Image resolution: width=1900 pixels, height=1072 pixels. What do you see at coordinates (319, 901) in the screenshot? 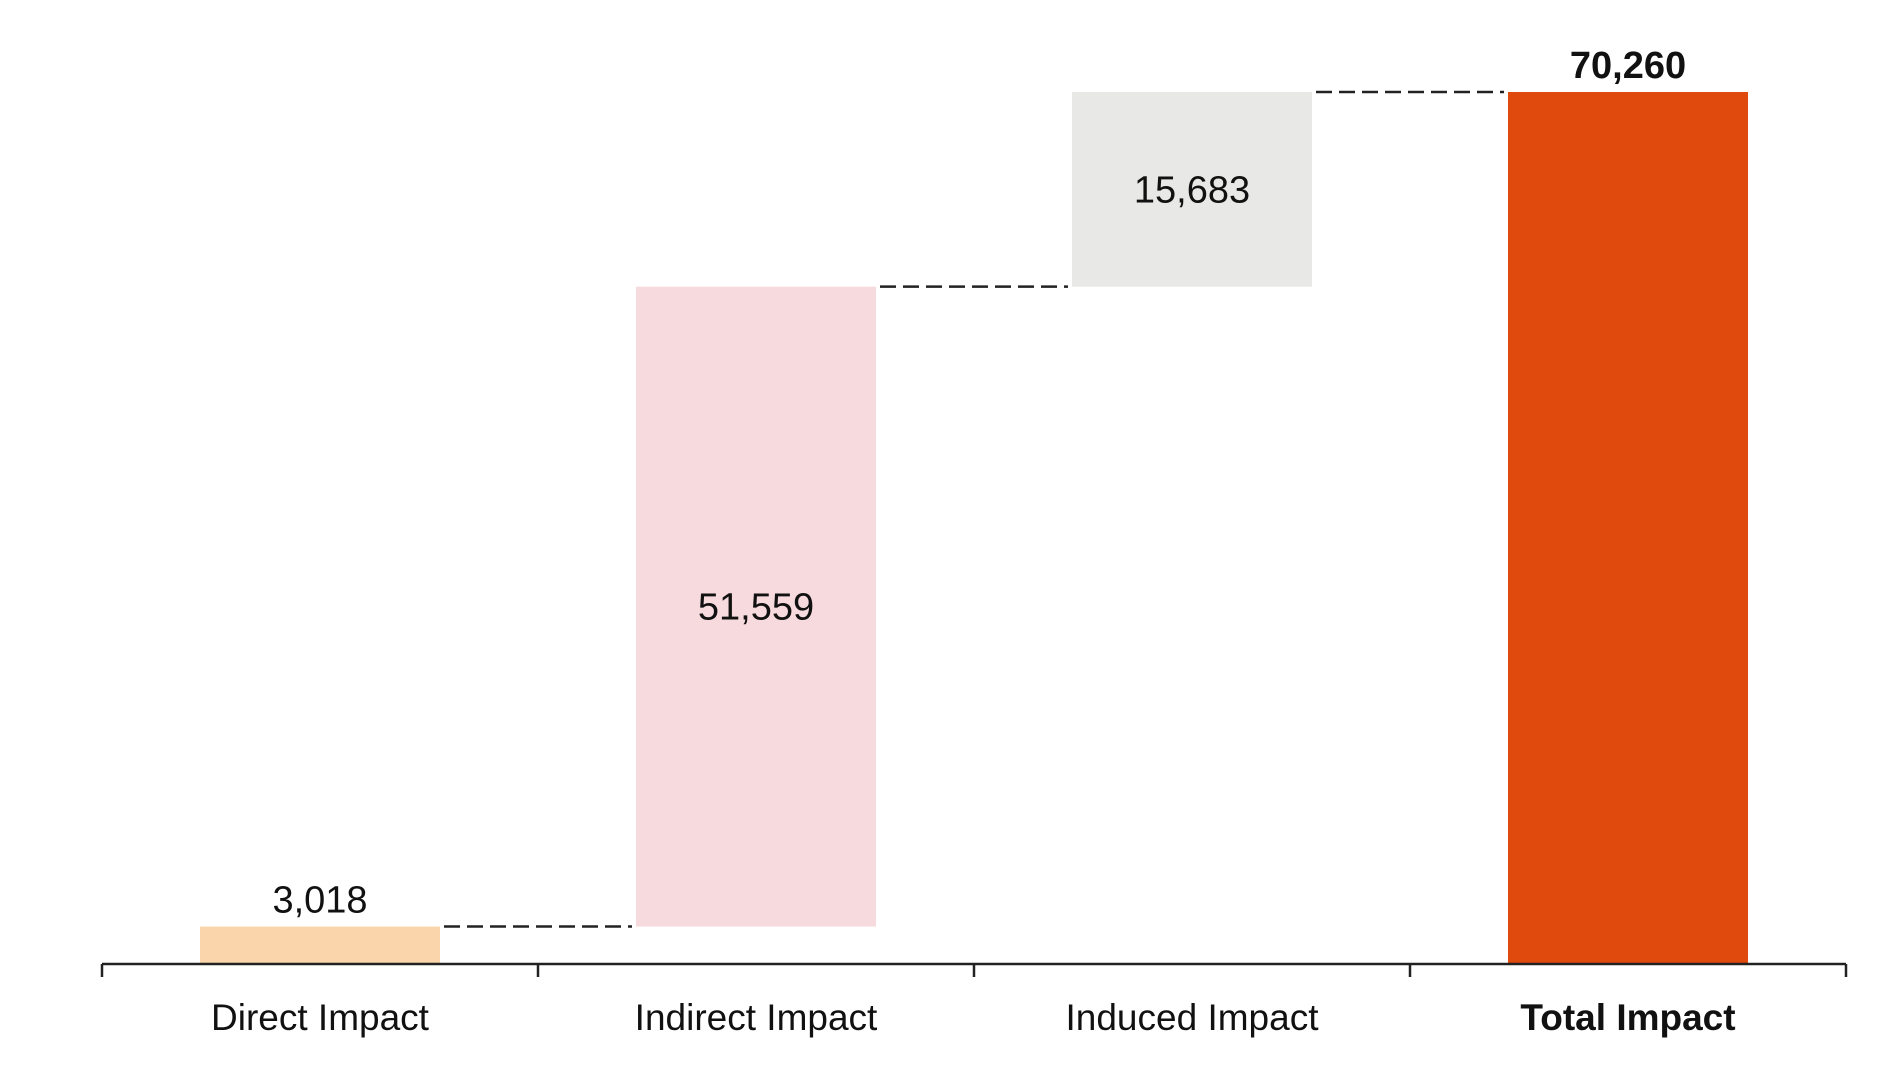
I see `value-label: 3,018` at bounding box center [319, 901].